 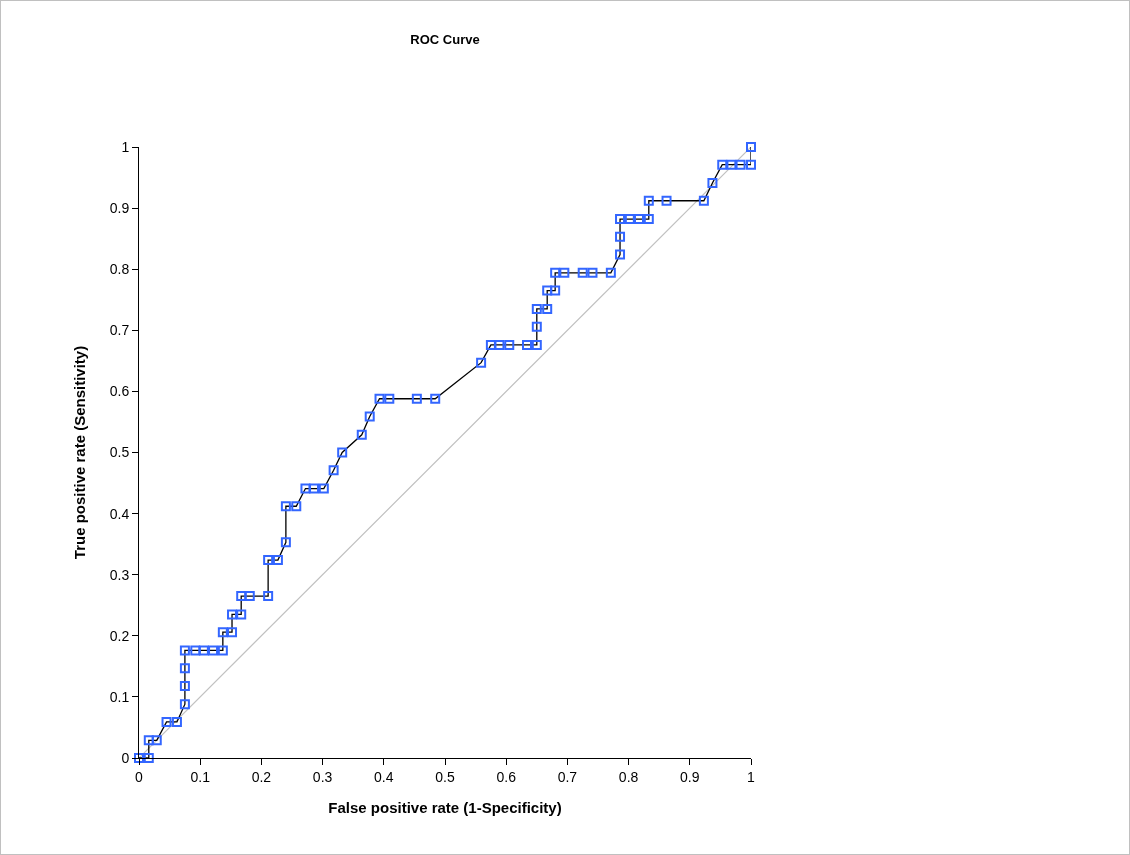 What do you see at coordinates (119, 513) in the screenshot?
I see `y-tick-label: 0.4` at bounding box center [119, 513].